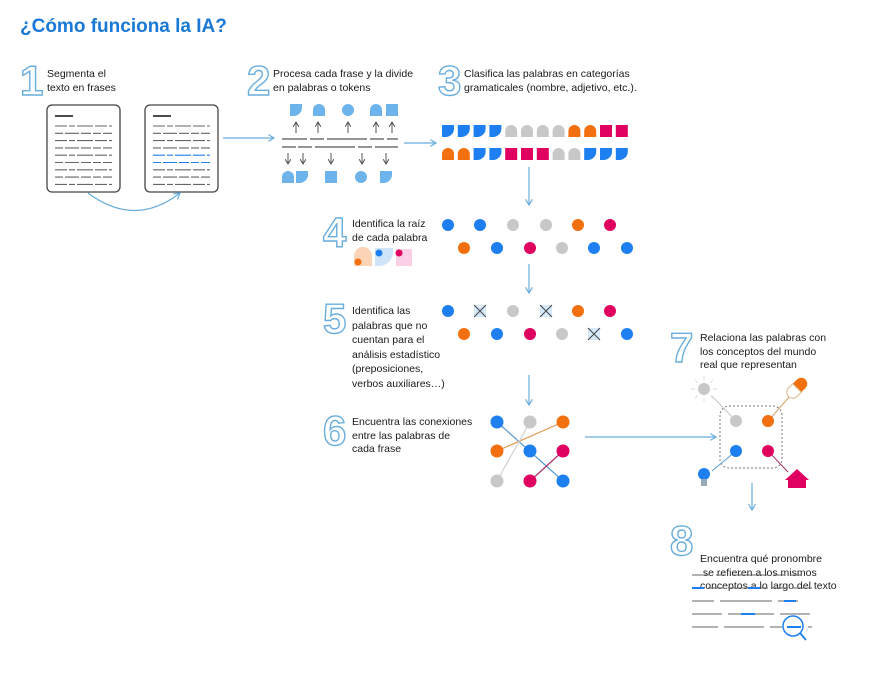 The height and width of the screenshot is (690, 886). Describe the element at coordinates (547, 74) in the screenshot. I see `step-3-line: Clasifica las palabras en categorías` at that location.